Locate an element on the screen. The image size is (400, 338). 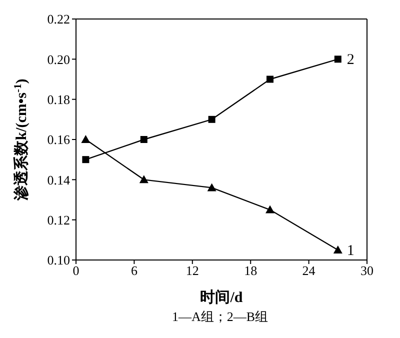
x-axis-title: 时间/d is located at coordinates (222, 297).